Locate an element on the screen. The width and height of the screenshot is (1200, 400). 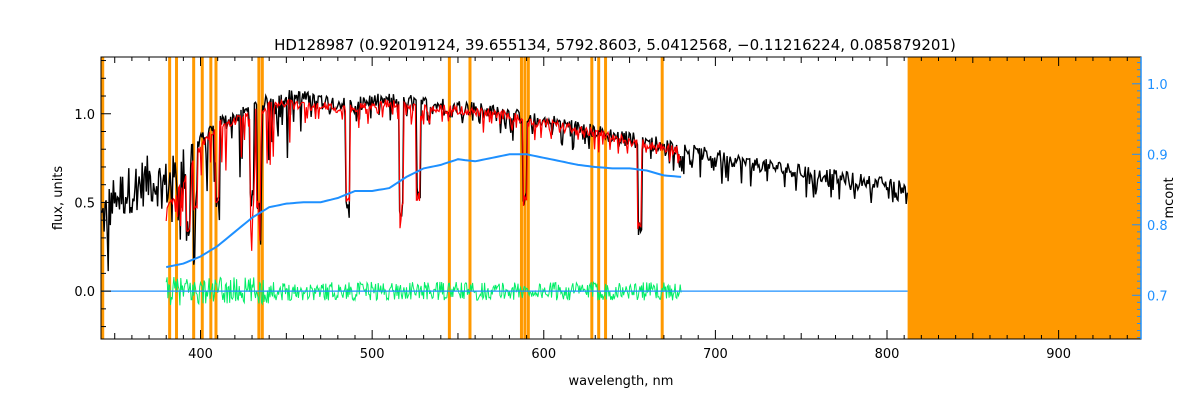
series-residual is located at coordinates (423, 291).